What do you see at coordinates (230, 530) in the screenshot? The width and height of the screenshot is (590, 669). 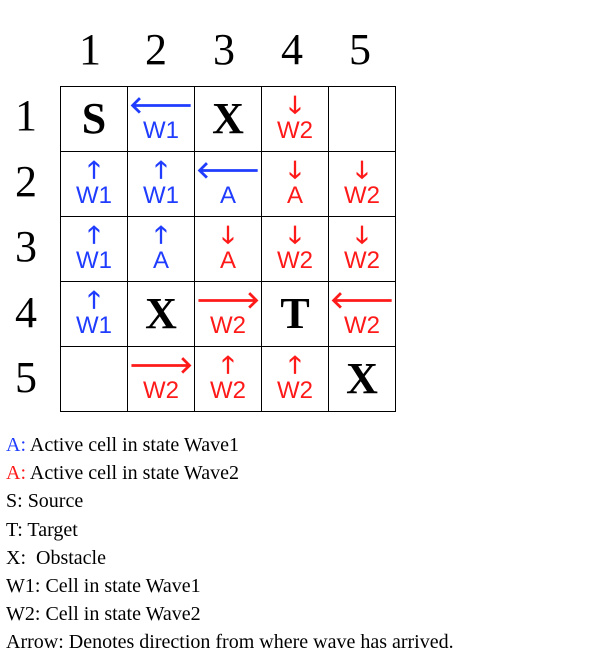 I see `legend-item: T: Target` at bounding box center [230, 530].